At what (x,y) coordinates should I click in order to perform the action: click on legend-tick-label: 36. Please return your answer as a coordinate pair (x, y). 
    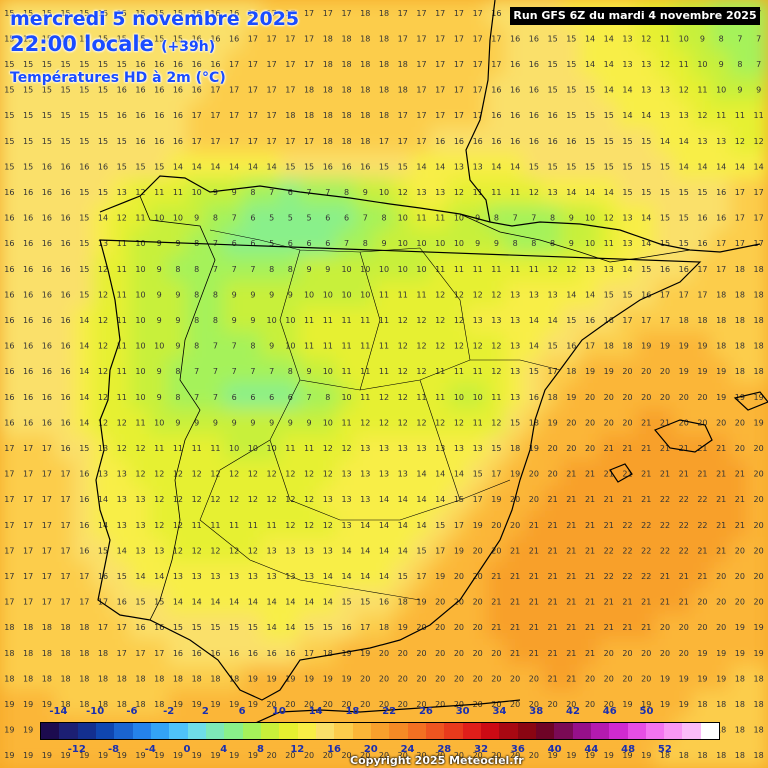
    Looking at the image, I should click on (517, 749).